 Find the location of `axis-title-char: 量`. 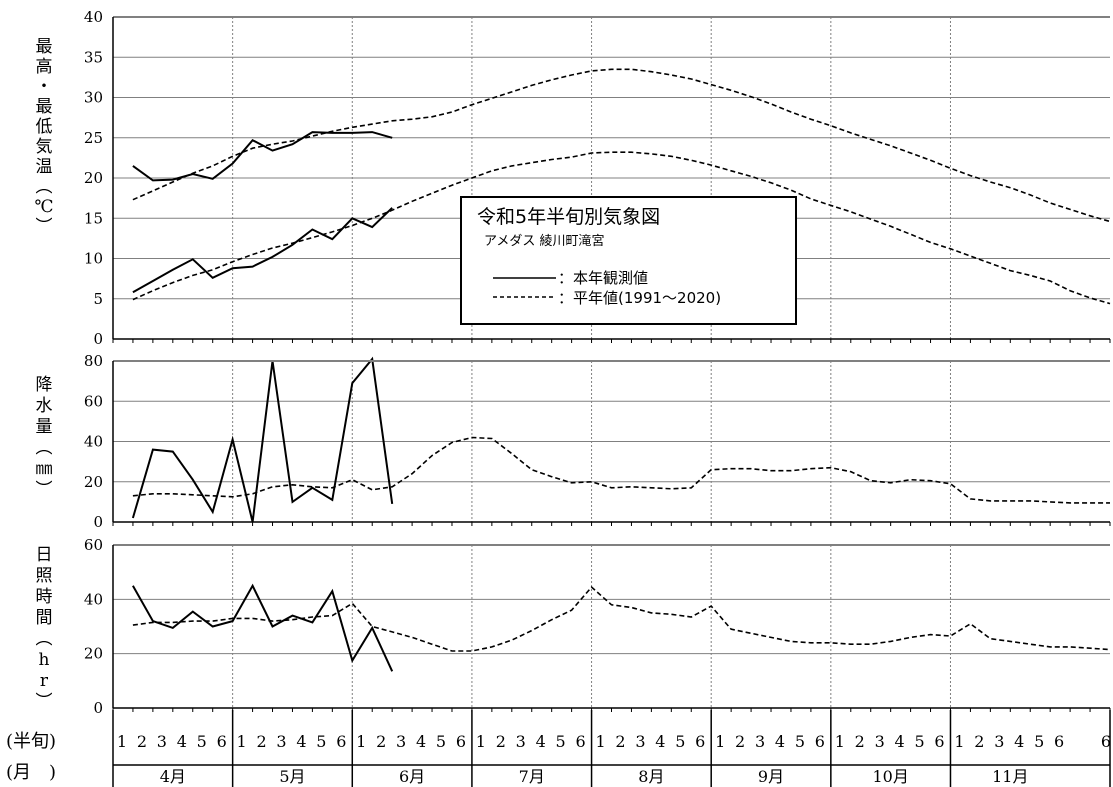

axis-title-char: 量 is located at coordinates (44, 427).